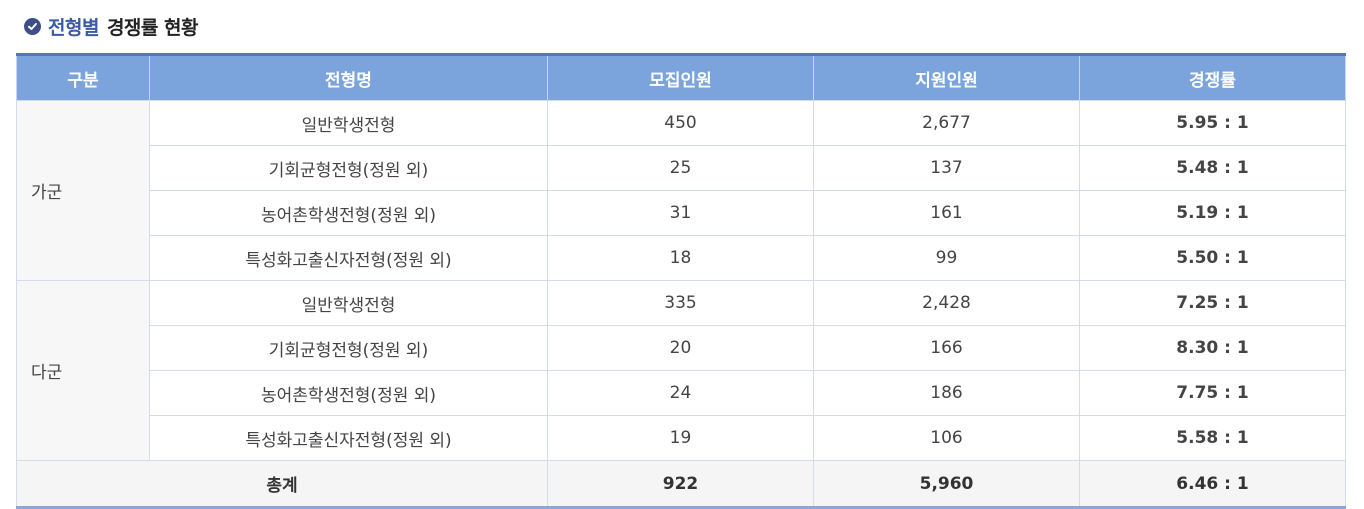 This screenshot has width=1364, height=509. What do you see at coordinates (680, 303) in the screenshot?
I see `quota-cell: 335` at bounding box center [680, 303].